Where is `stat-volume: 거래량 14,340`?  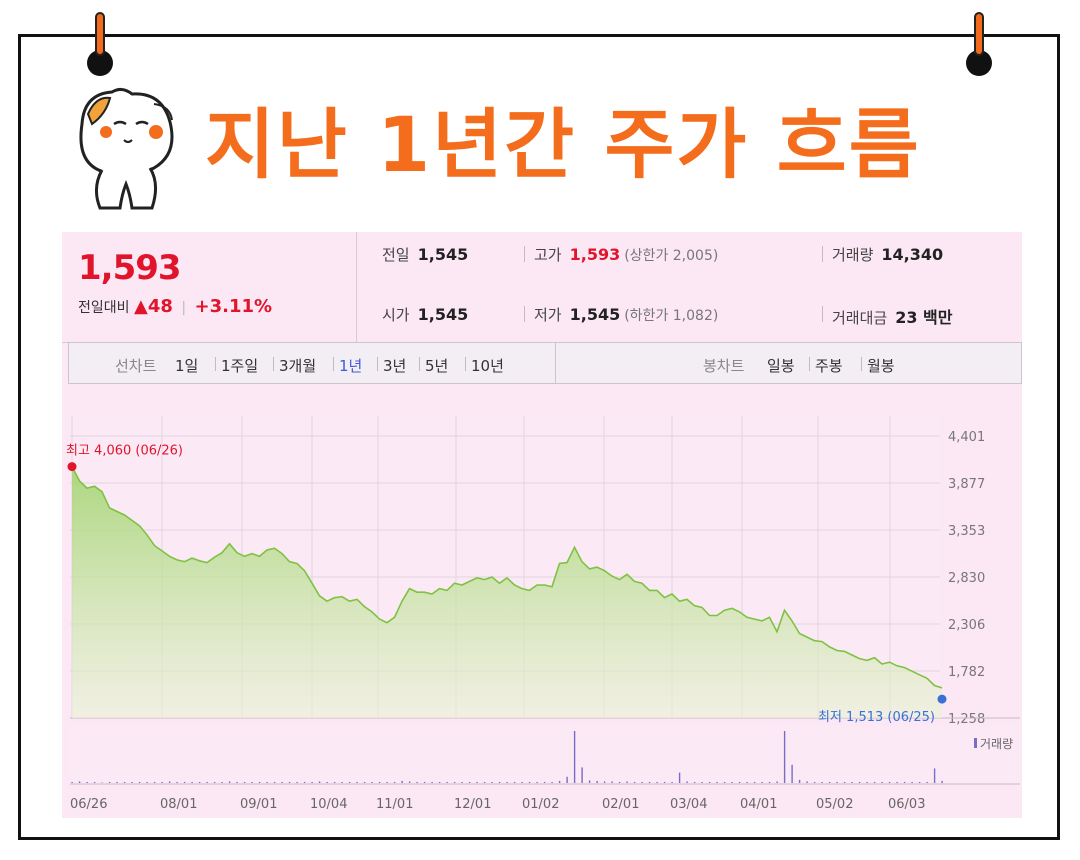
stat-volume: 거래량 14,340 is located at coordinates (888, 254).